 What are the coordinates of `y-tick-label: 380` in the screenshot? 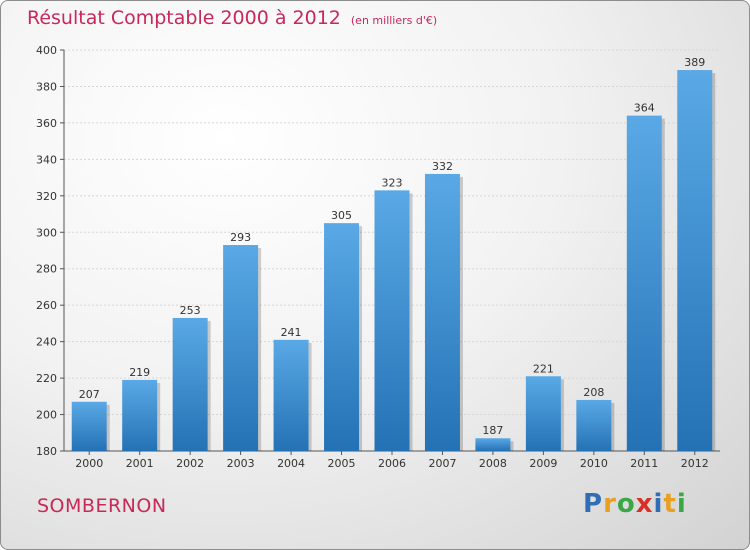 It's located at (46, 86).